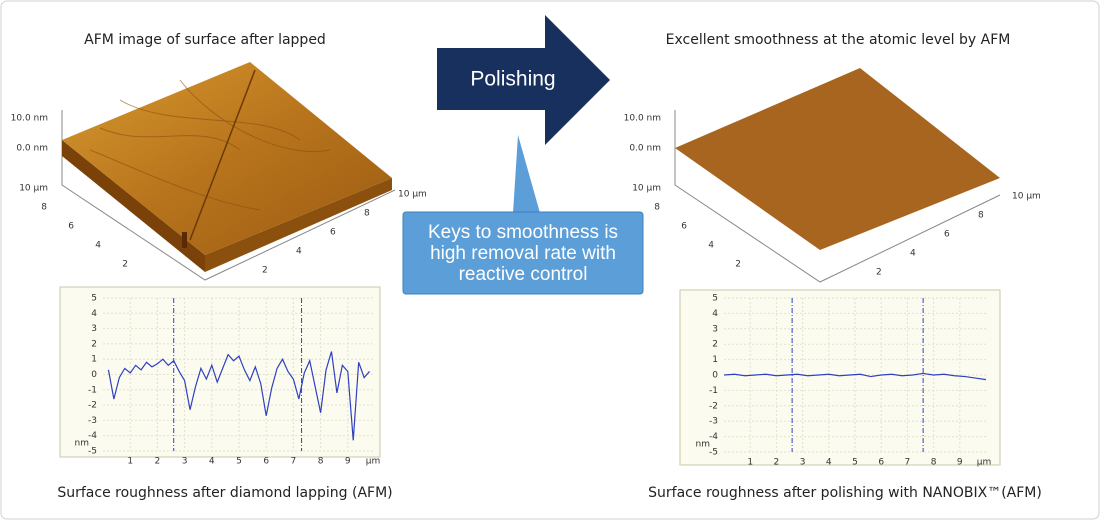  Describe the element at coordinates (837, 196) in the screenshot. I see `afm-axes` at that location.